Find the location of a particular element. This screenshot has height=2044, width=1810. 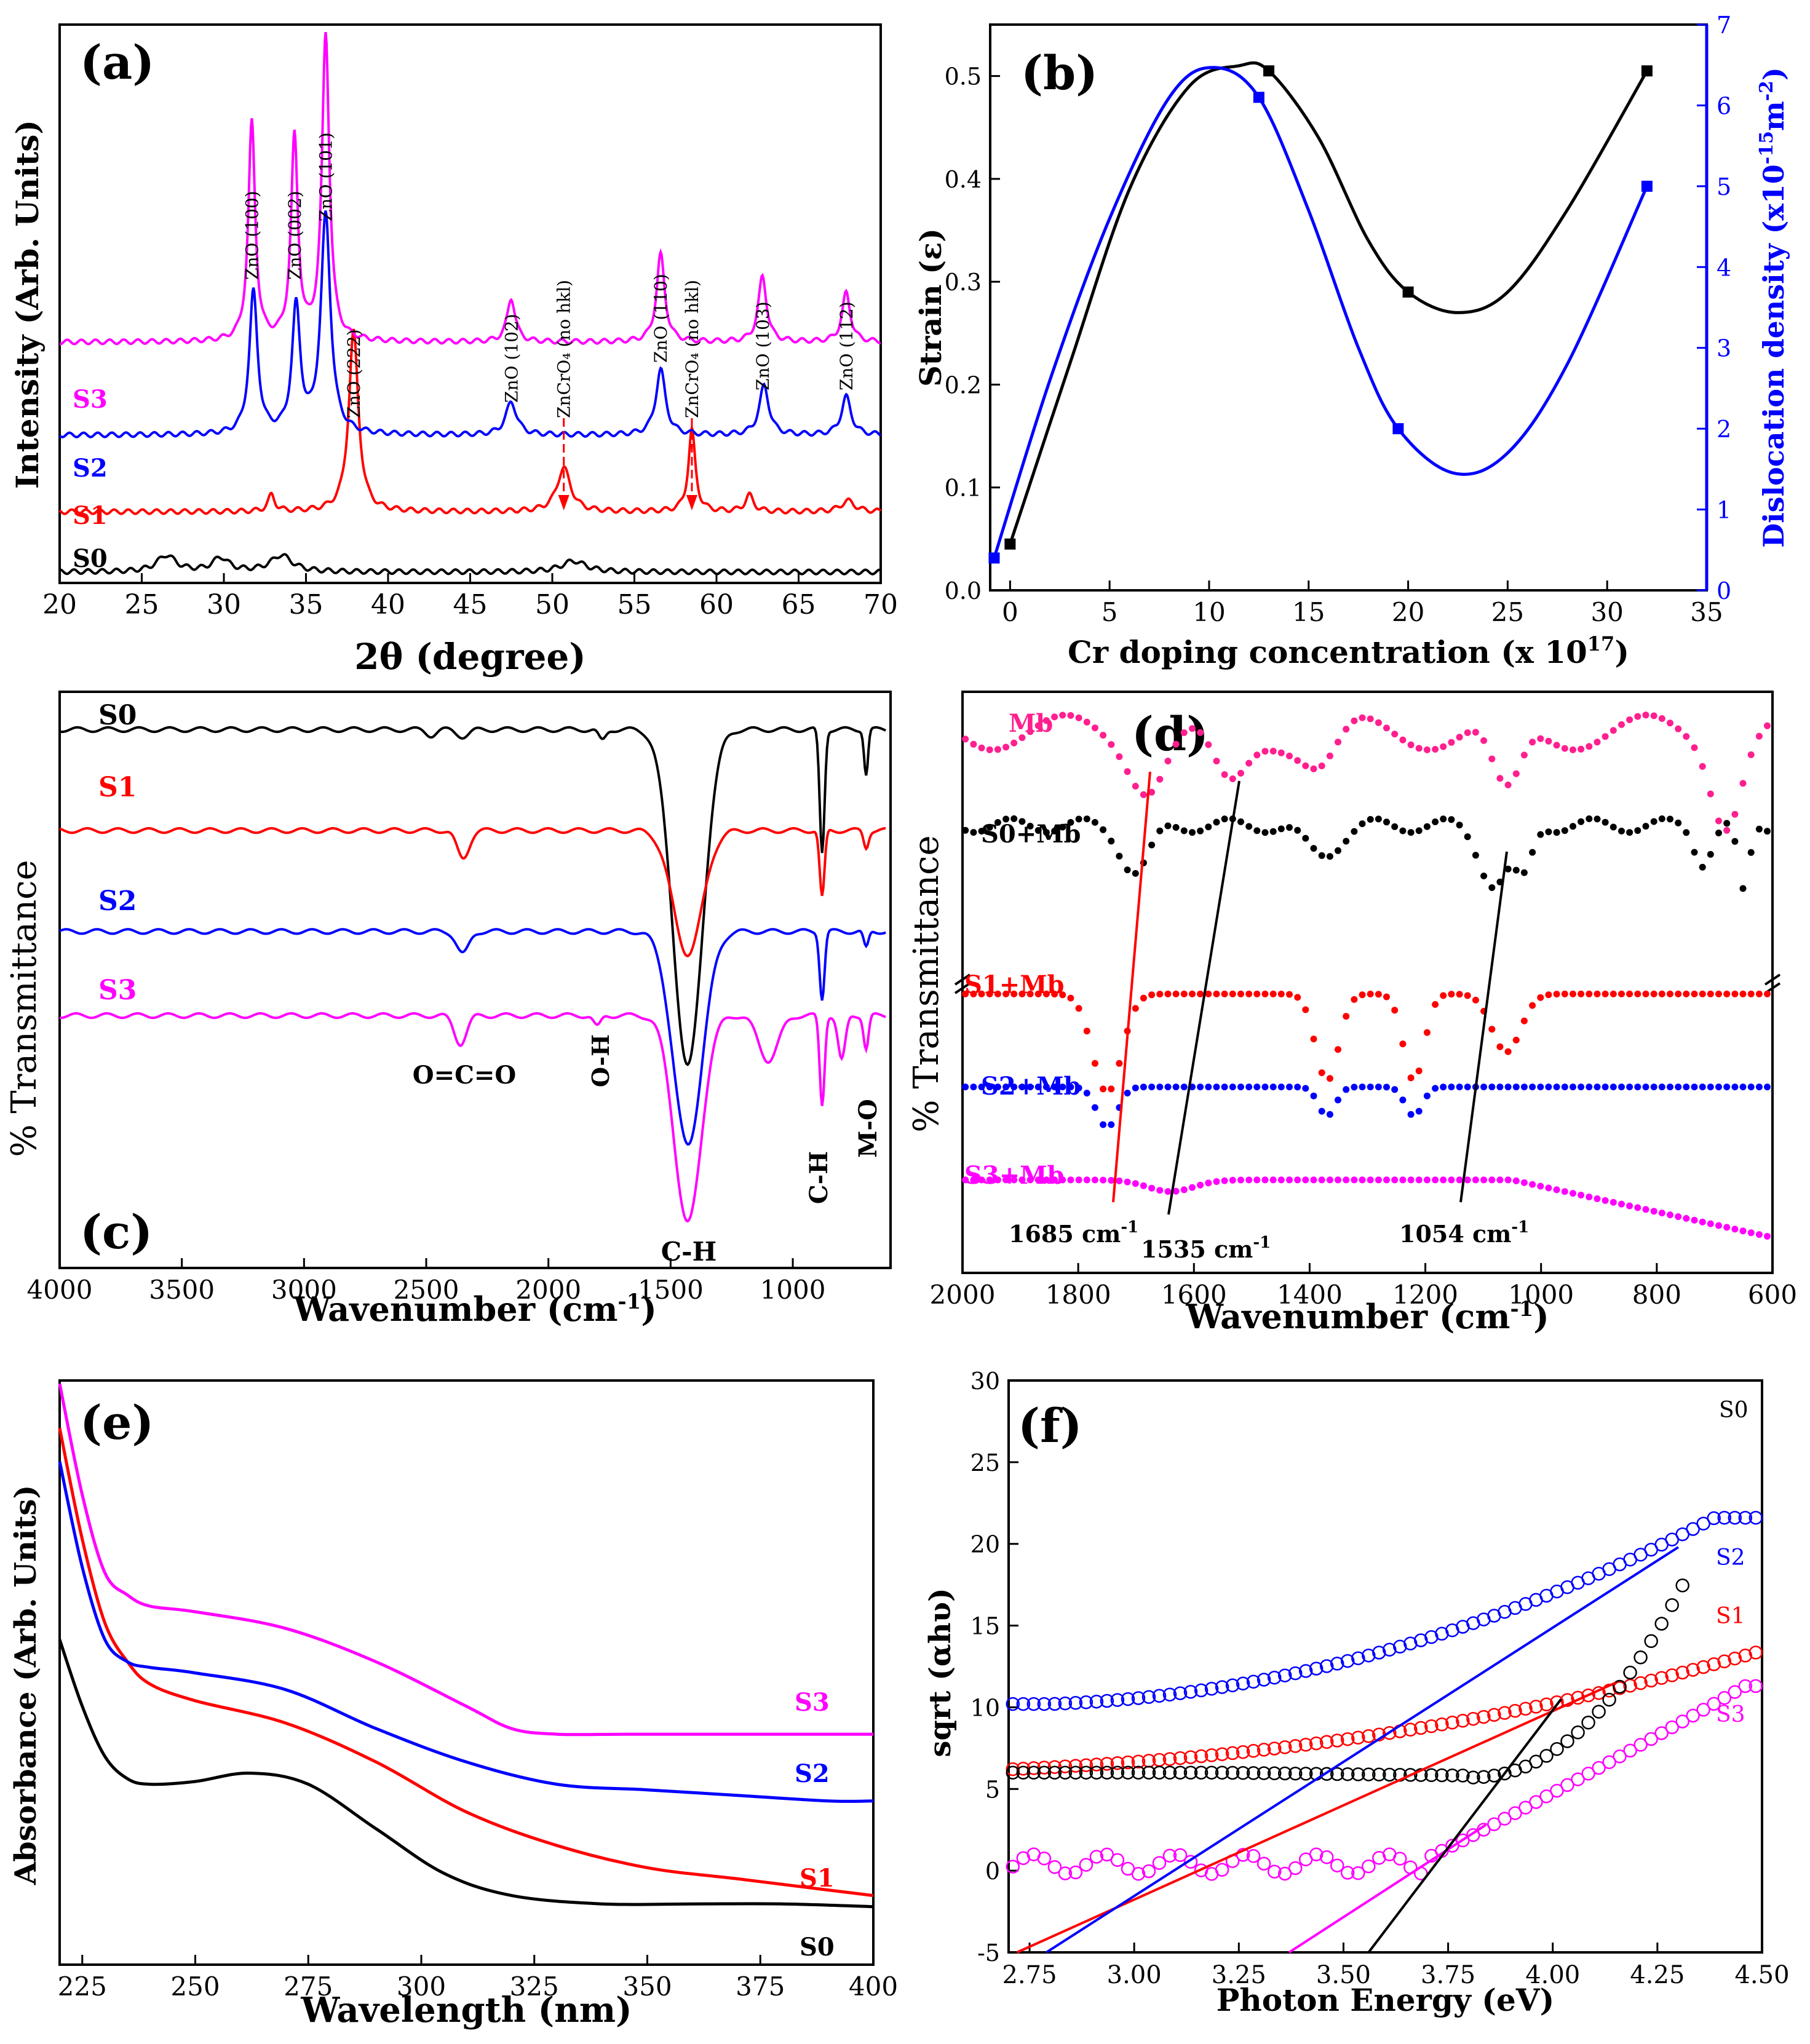

plot-frame is located at coordinates (466, 1672).